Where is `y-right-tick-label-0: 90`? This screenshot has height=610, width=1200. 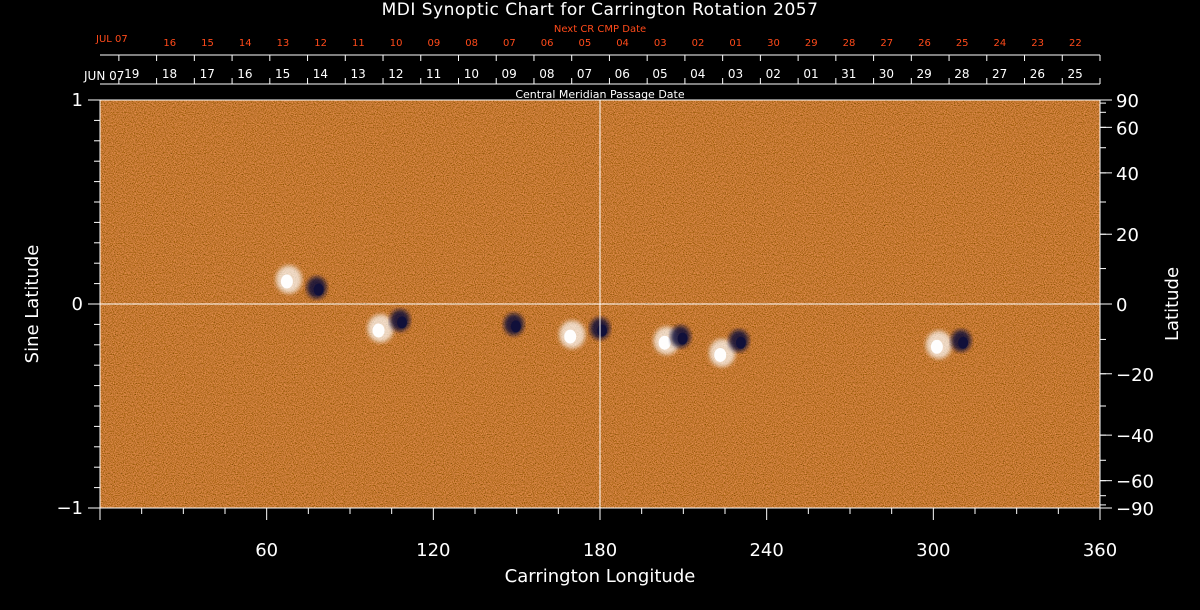
y-right-tick-label-0: 90 is located at coordinates (1127, 101).